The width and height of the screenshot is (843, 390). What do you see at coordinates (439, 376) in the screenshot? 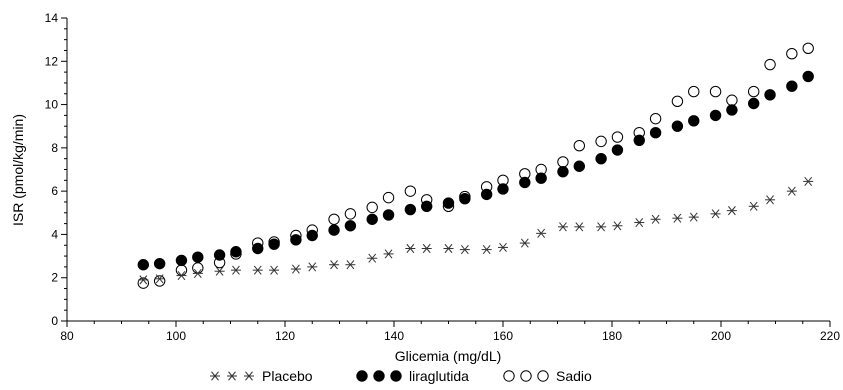
I see `legend-label: liraglutida` at bounding box center [439, 376].